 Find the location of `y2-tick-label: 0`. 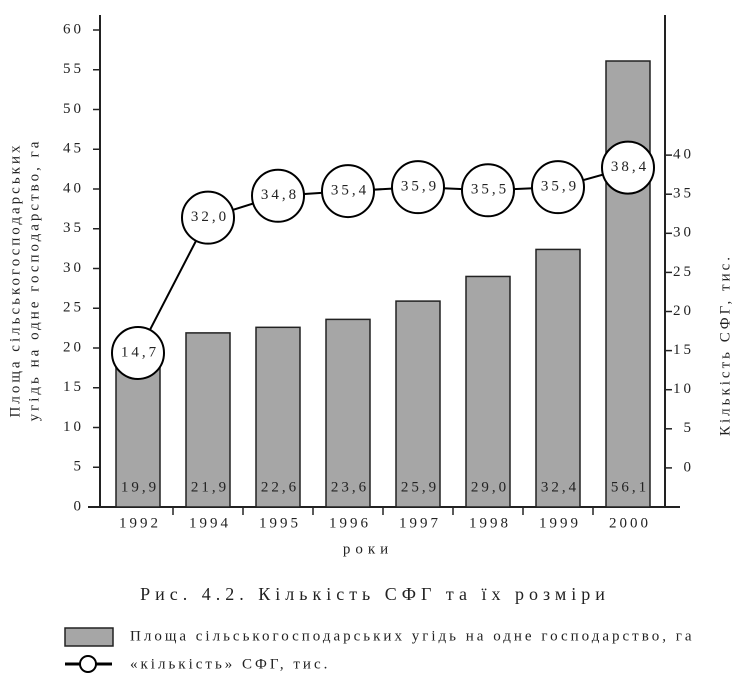

y2-tick-label: 0 is located at coordinates (689, 467).